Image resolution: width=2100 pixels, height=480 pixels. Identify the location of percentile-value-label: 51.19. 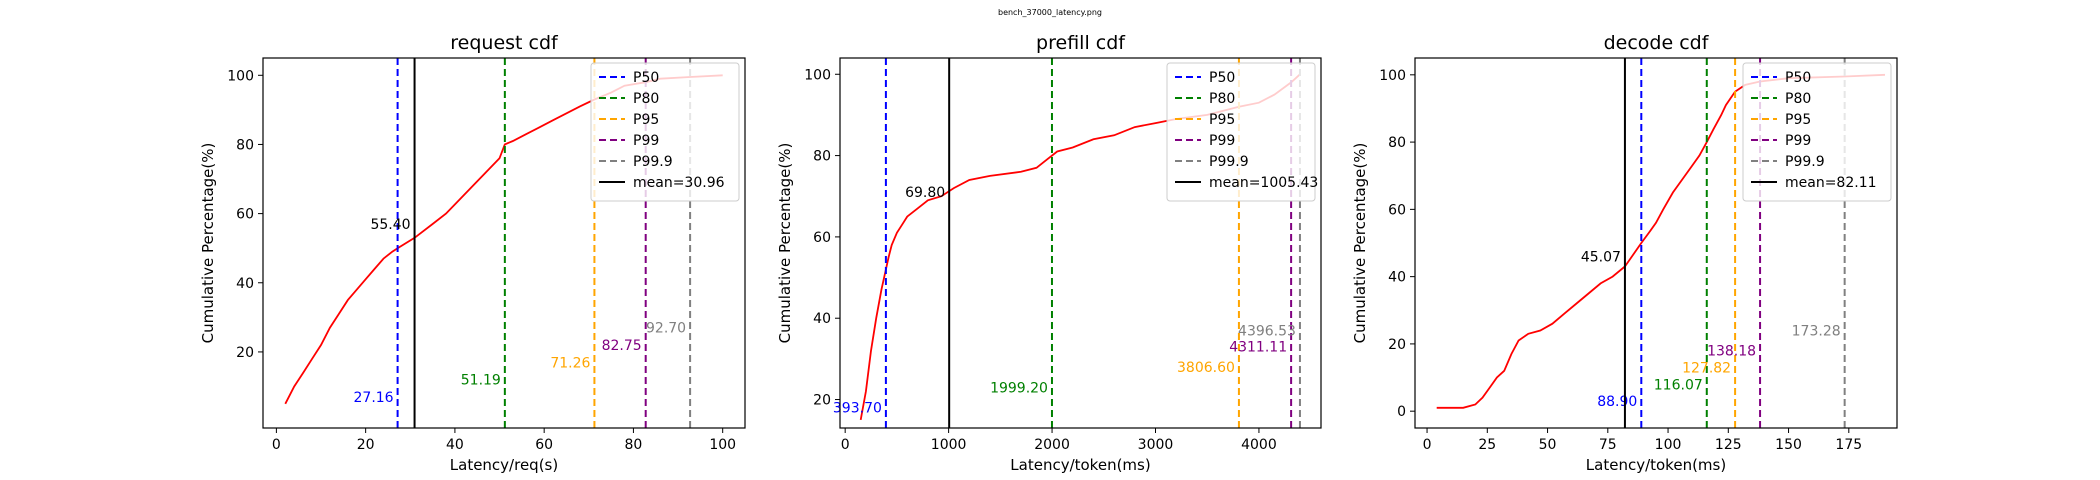
(481, 381).